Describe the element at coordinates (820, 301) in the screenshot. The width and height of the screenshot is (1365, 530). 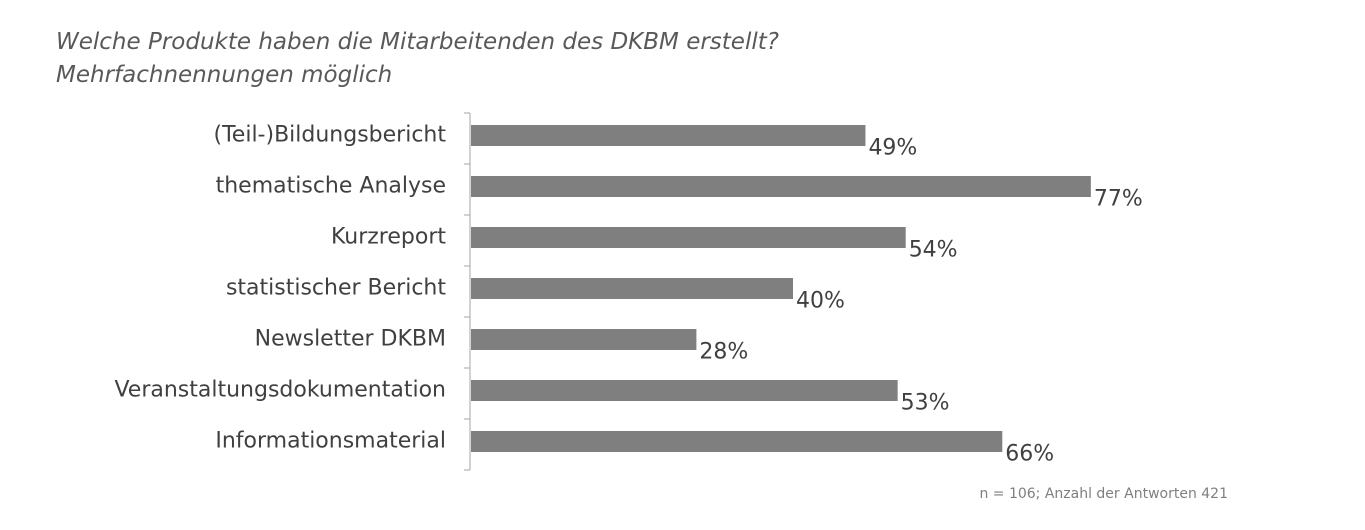
I see `data-label: 40%` at that location.